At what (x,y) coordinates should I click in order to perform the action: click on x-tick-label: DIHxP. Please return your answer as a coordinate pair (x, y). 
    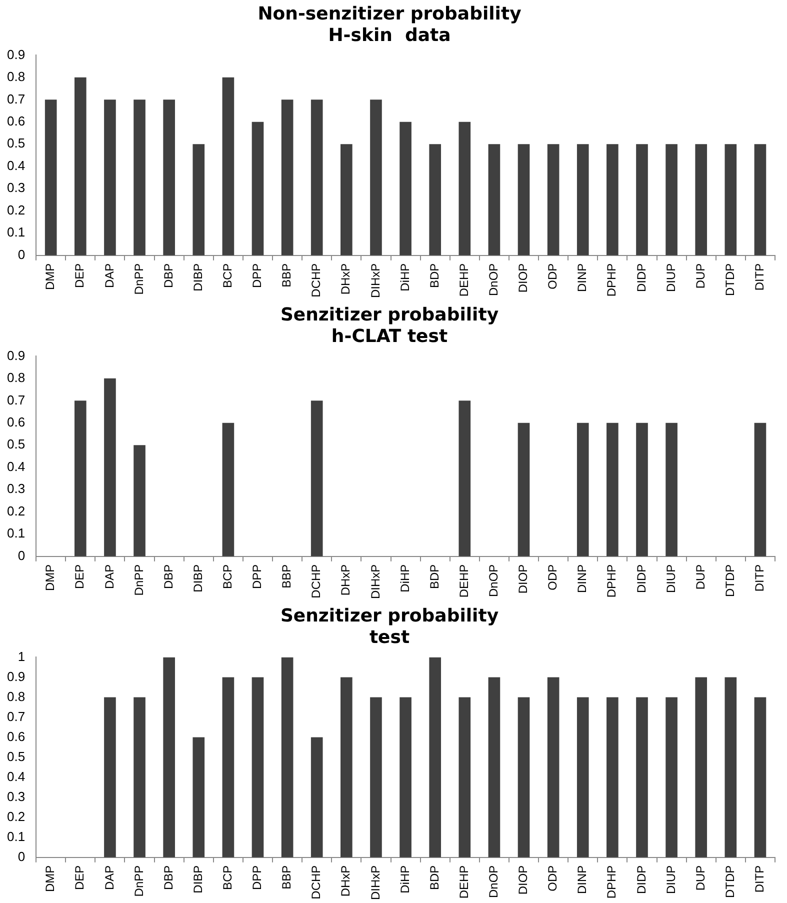
    Looking at the image, I should click on (375, 581).